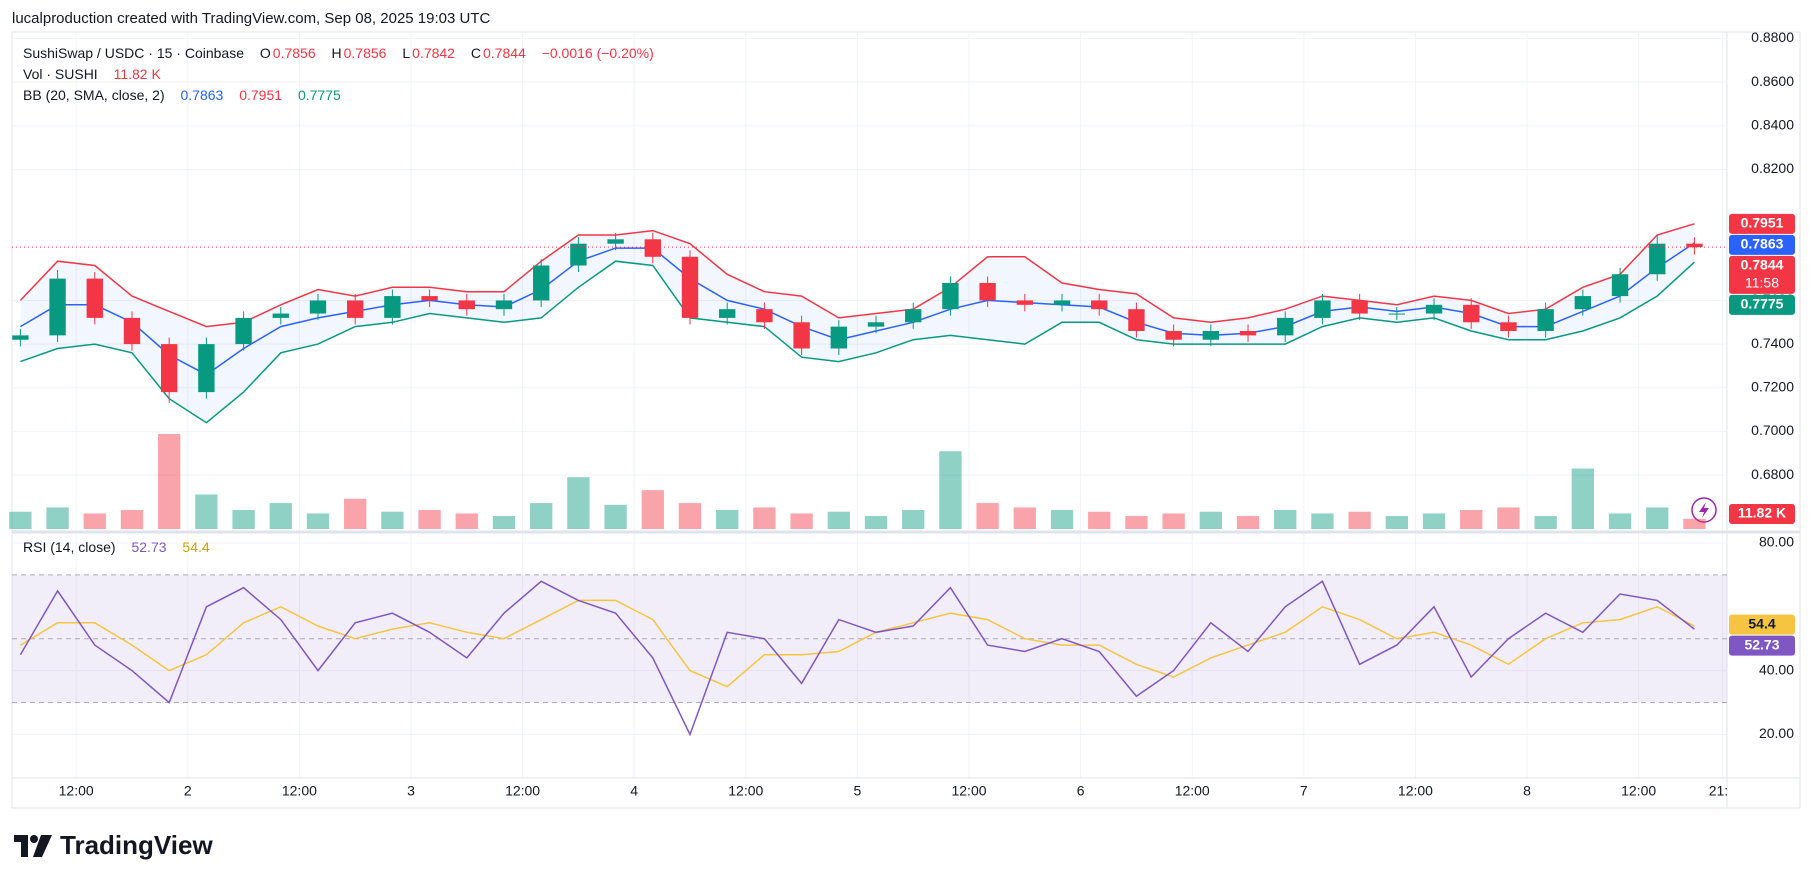 Image resolution: width=1814 pixels, height=884 pixels. What do you see at coordinates (1081, 791) in the screenshot?
I see `x-tick-label: 6` at bounding box center [1081, 791].